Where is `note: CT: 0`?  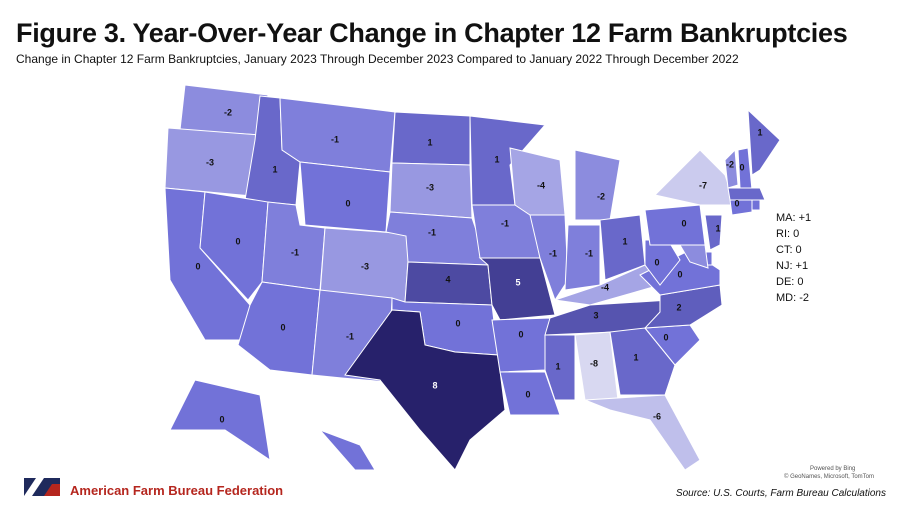
note: CT: 0 is located at coordinates (789, 250).